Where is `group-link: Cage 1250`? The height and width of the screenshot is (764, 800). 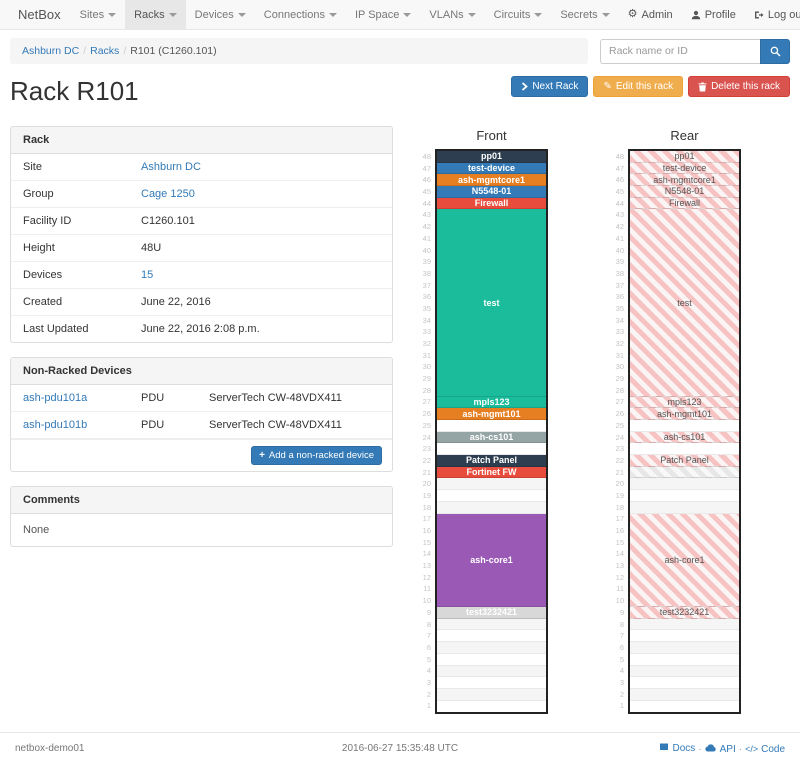 group-link: Cage 1250 is located at coordinates (168, 194).